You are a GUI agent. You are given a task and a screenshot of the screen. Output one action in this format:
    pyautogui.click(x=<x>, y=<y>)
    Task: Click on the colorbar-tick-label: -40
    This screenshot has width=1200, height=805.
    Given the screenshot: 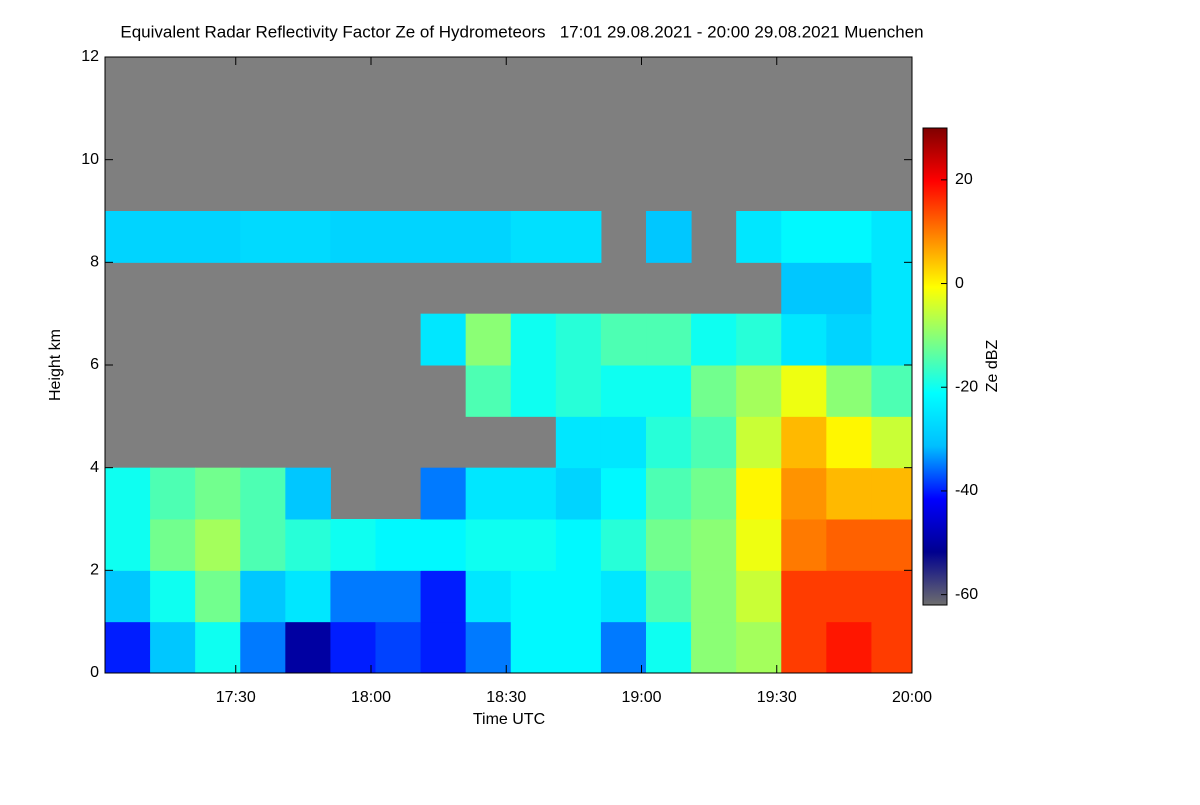 What is the action you would take?
    pyautogui.click(x=966, y=490)
    